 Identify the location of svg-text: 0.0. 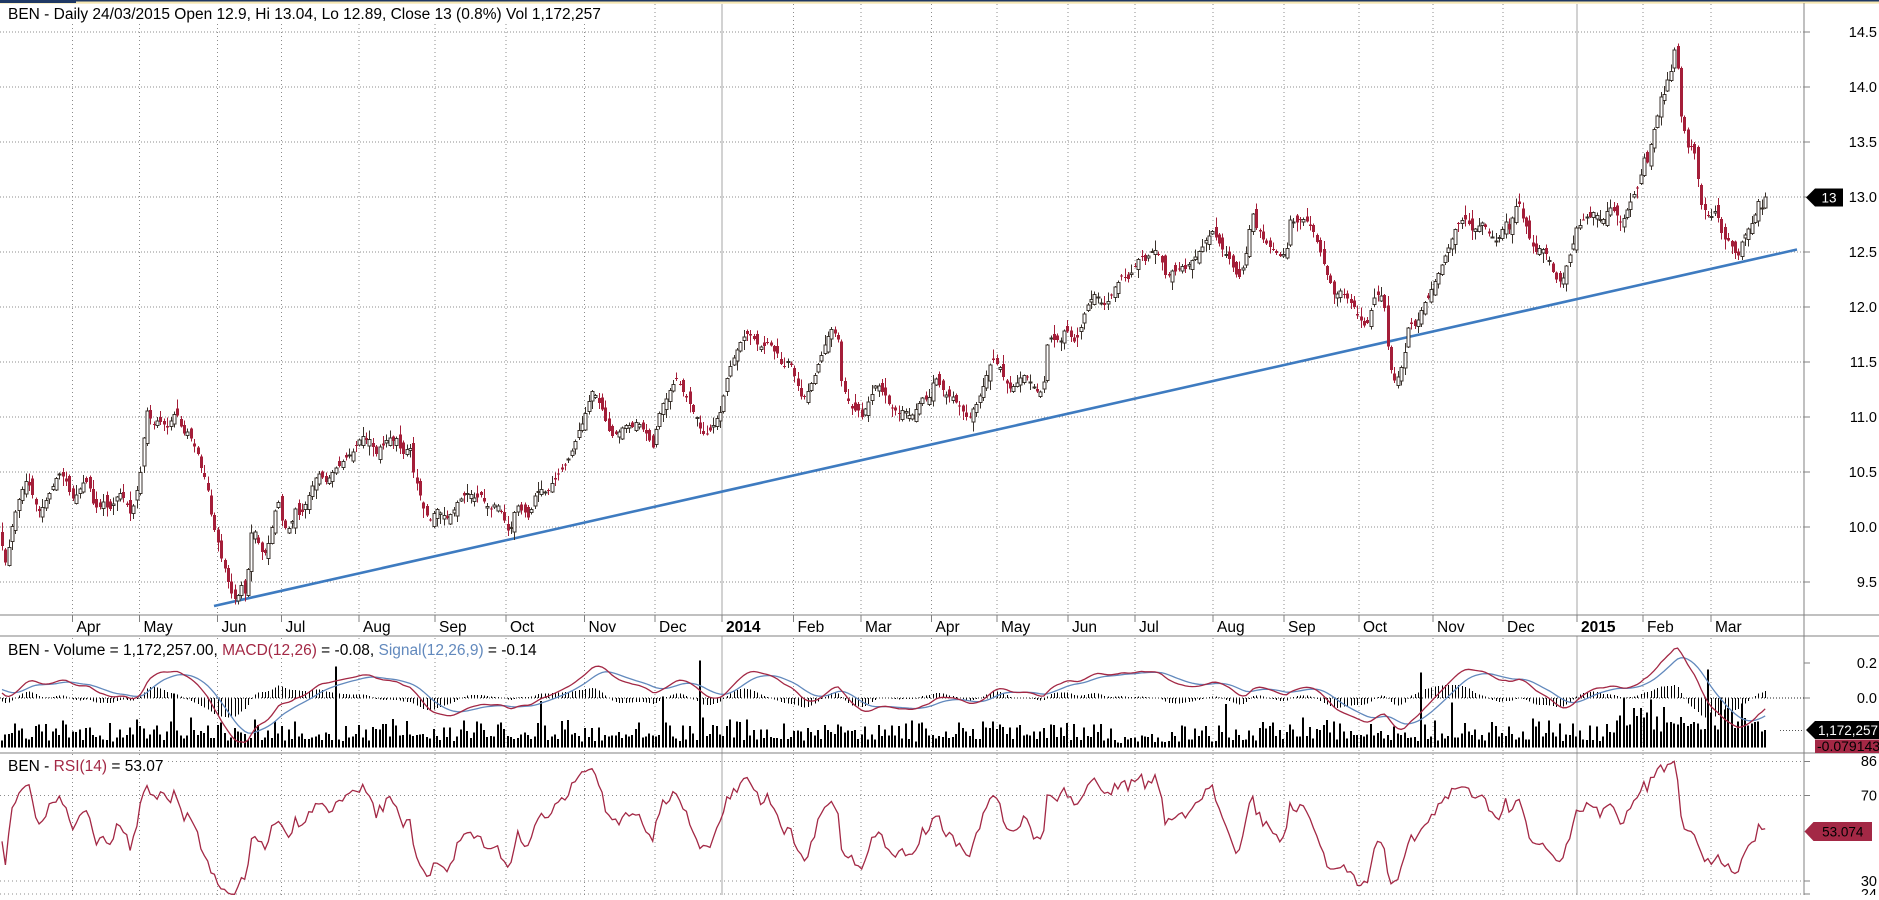
(1867, 699).